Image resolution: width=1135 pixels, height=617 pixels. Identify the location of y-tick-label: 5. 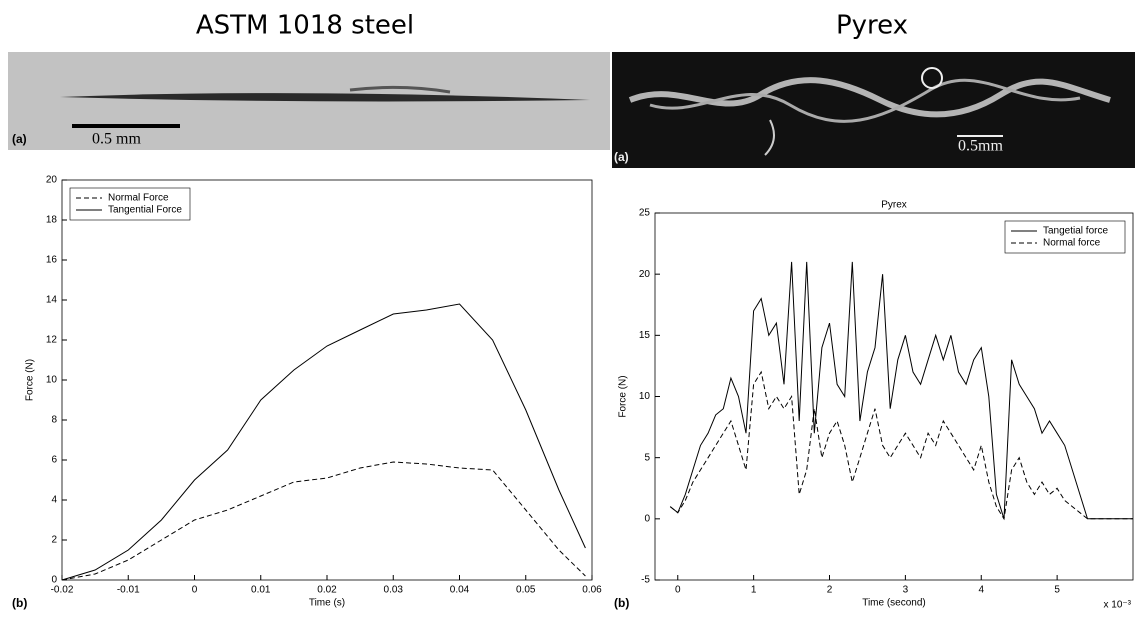
(647, 457).